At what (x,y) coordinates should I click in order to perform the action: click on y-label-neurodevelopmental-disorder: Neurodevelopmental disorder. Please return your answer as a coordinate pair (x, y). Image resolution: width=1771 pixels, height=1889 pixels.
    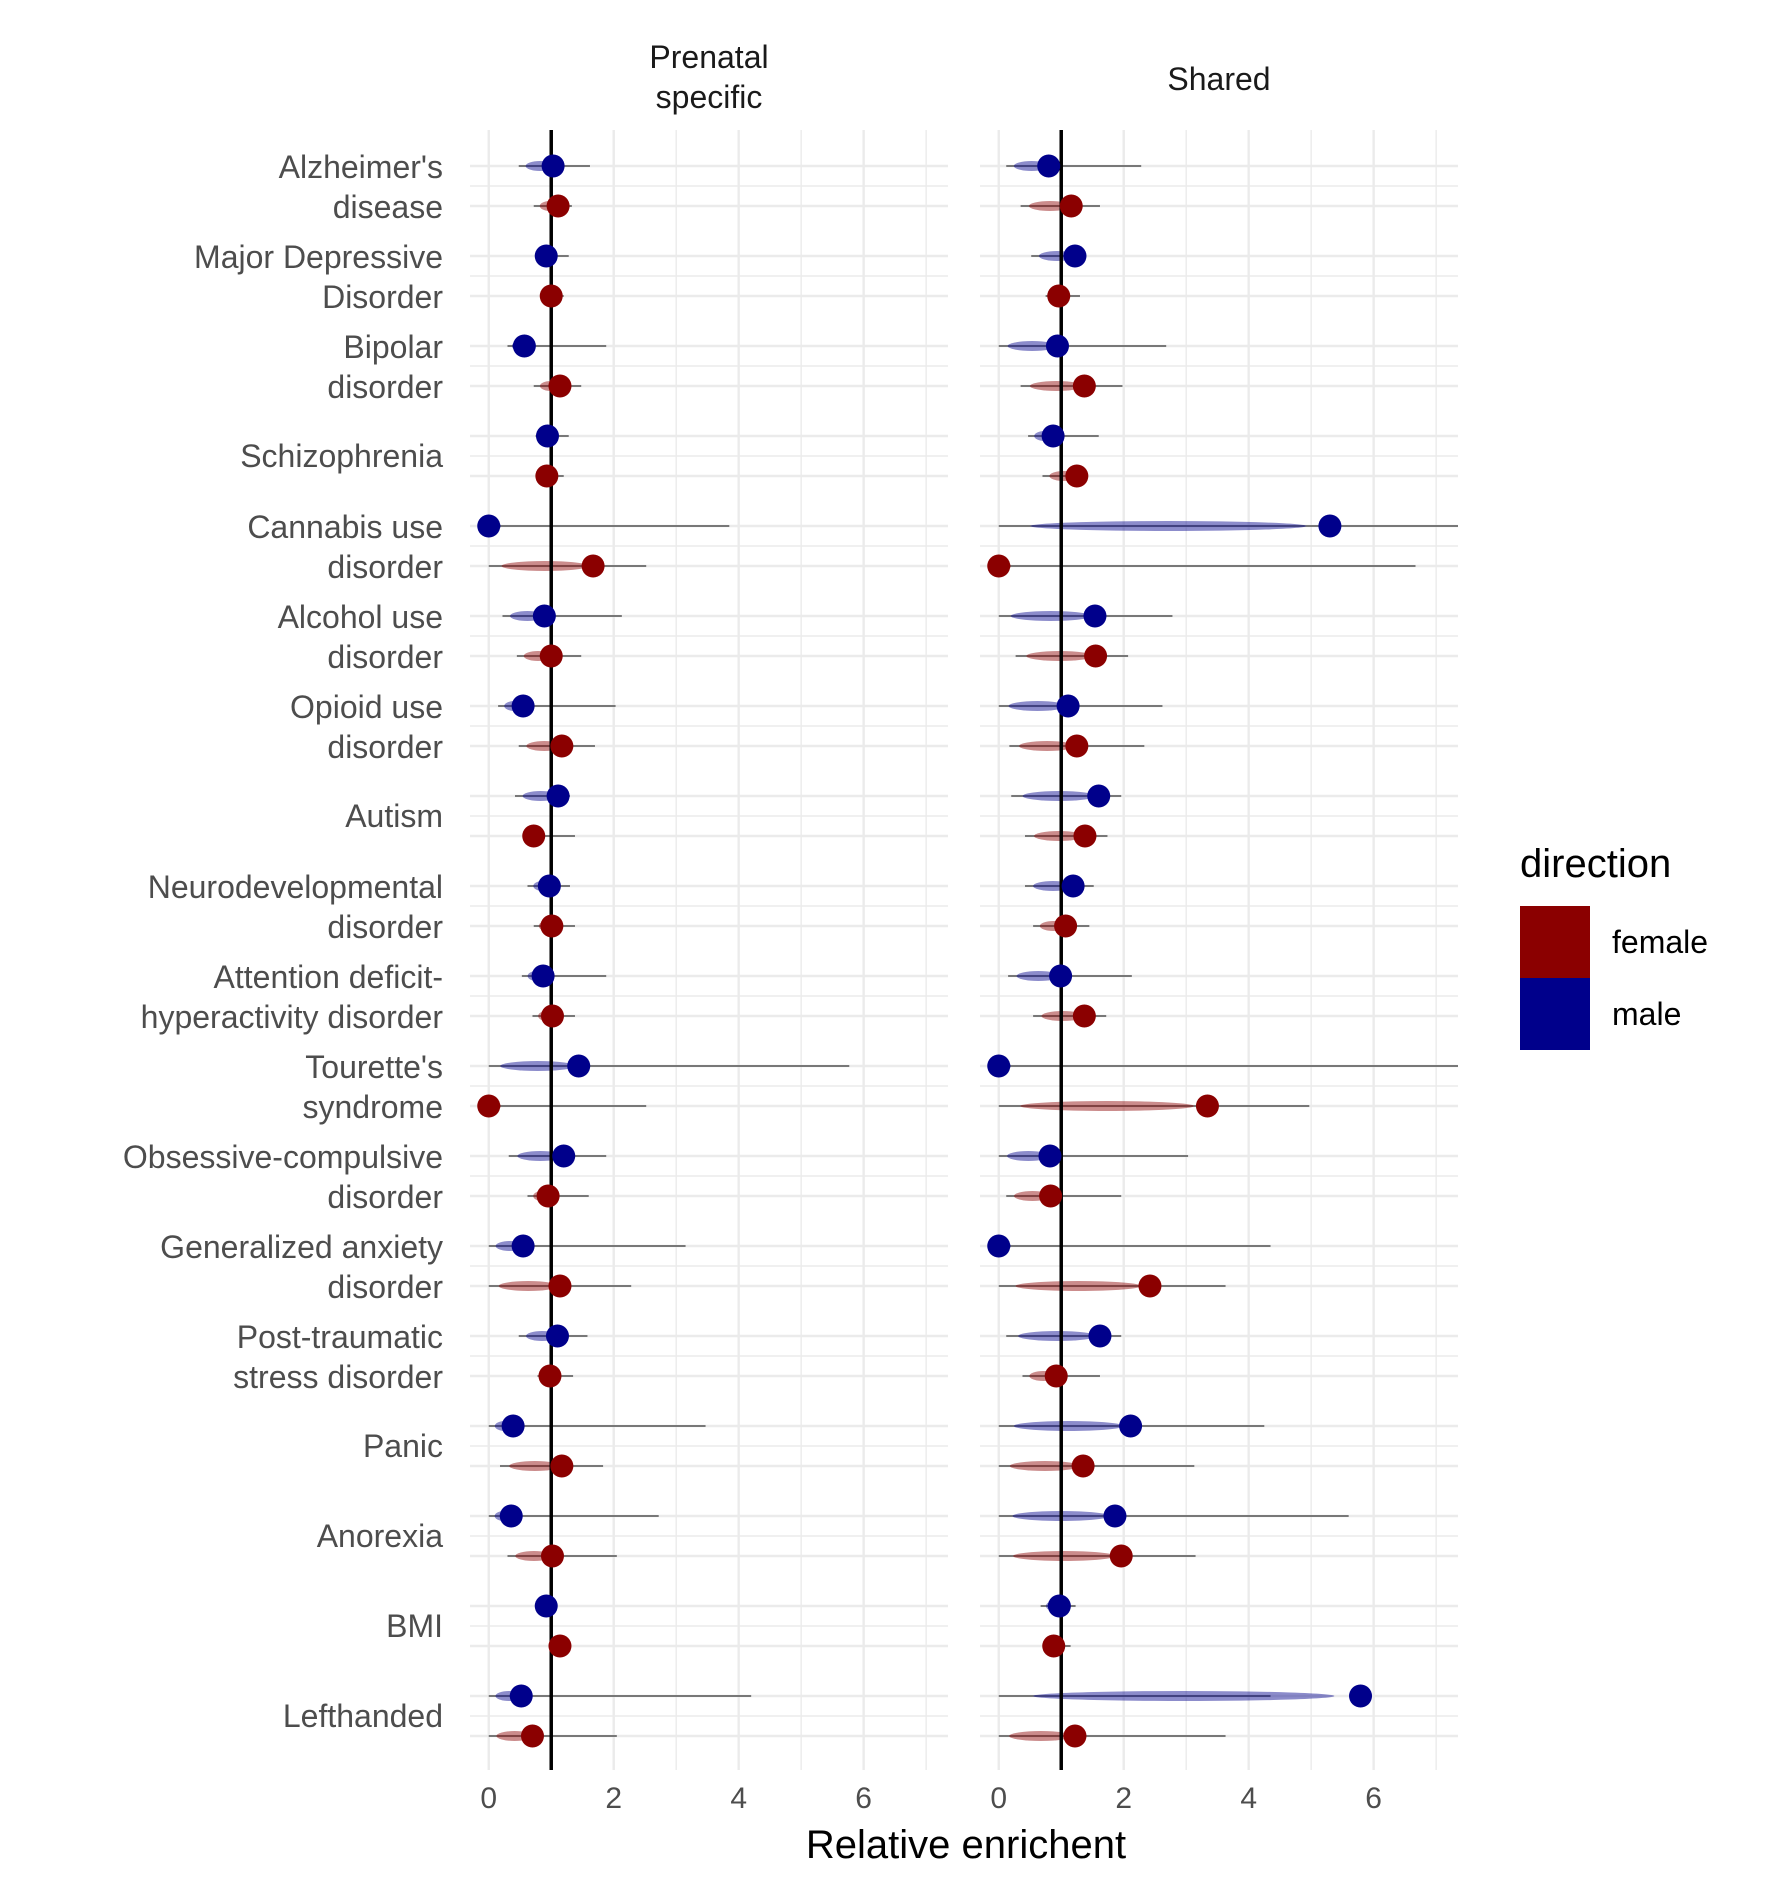
    Looking at the image, I should click on (296, 907).